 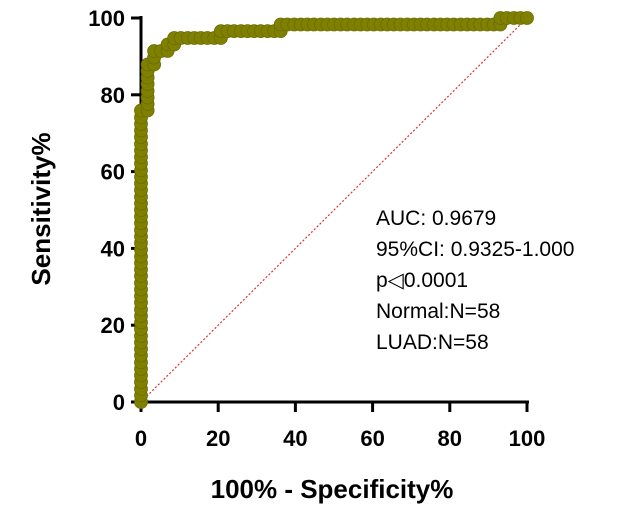 What do you see at coordinates (106, 18) in the screenshot?
I see `y-tick-label-100: 100` at bounding box center [106, 18].